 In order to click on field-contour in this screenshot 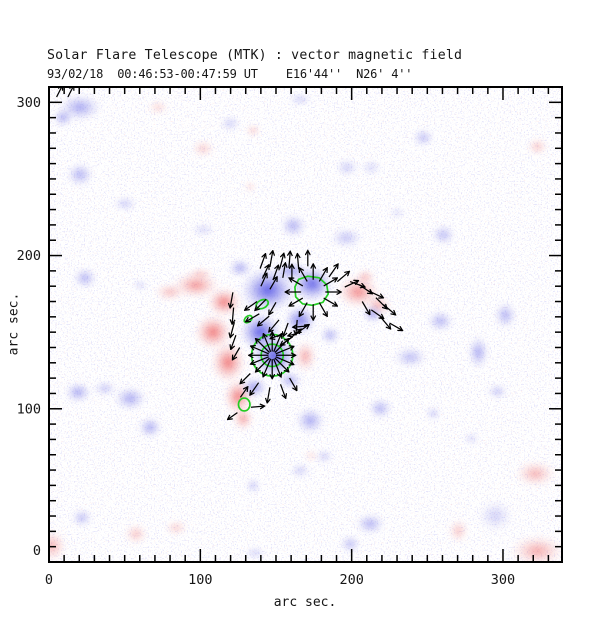, I will do `click(244, 404)`.